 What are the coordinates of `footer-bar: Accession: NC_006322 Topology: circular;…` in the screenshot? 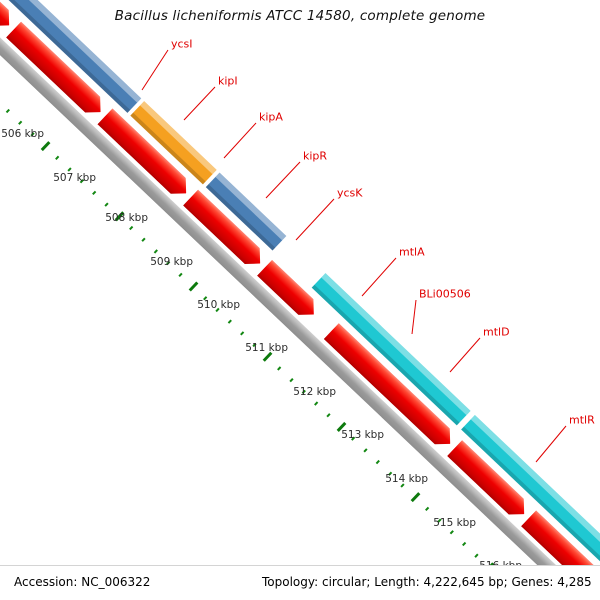 It's located at (300, 582).